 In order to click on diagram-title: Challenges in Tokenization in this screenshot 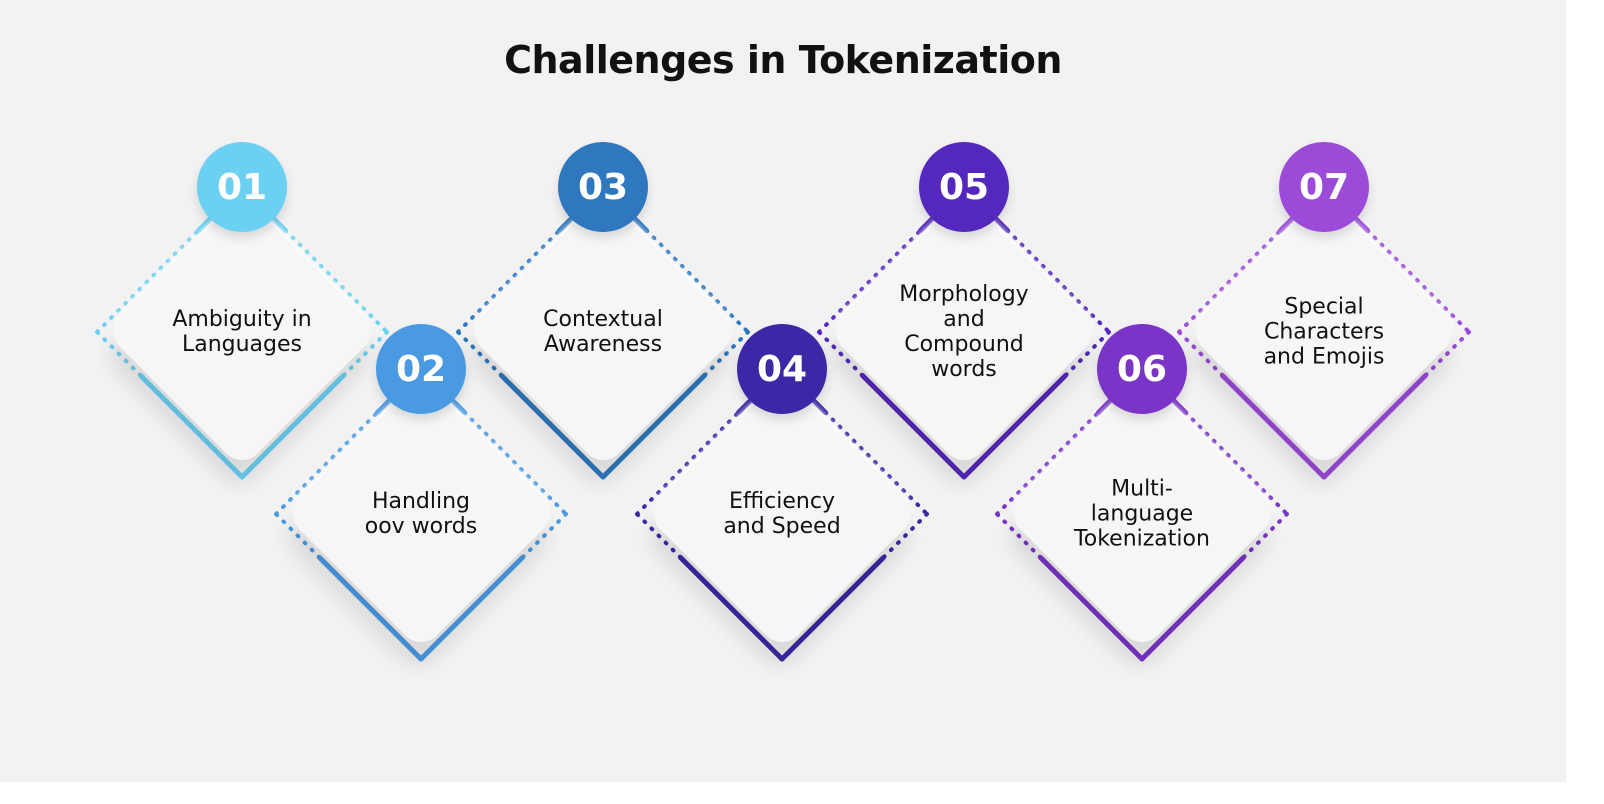, I will do `click(783, 60)`.